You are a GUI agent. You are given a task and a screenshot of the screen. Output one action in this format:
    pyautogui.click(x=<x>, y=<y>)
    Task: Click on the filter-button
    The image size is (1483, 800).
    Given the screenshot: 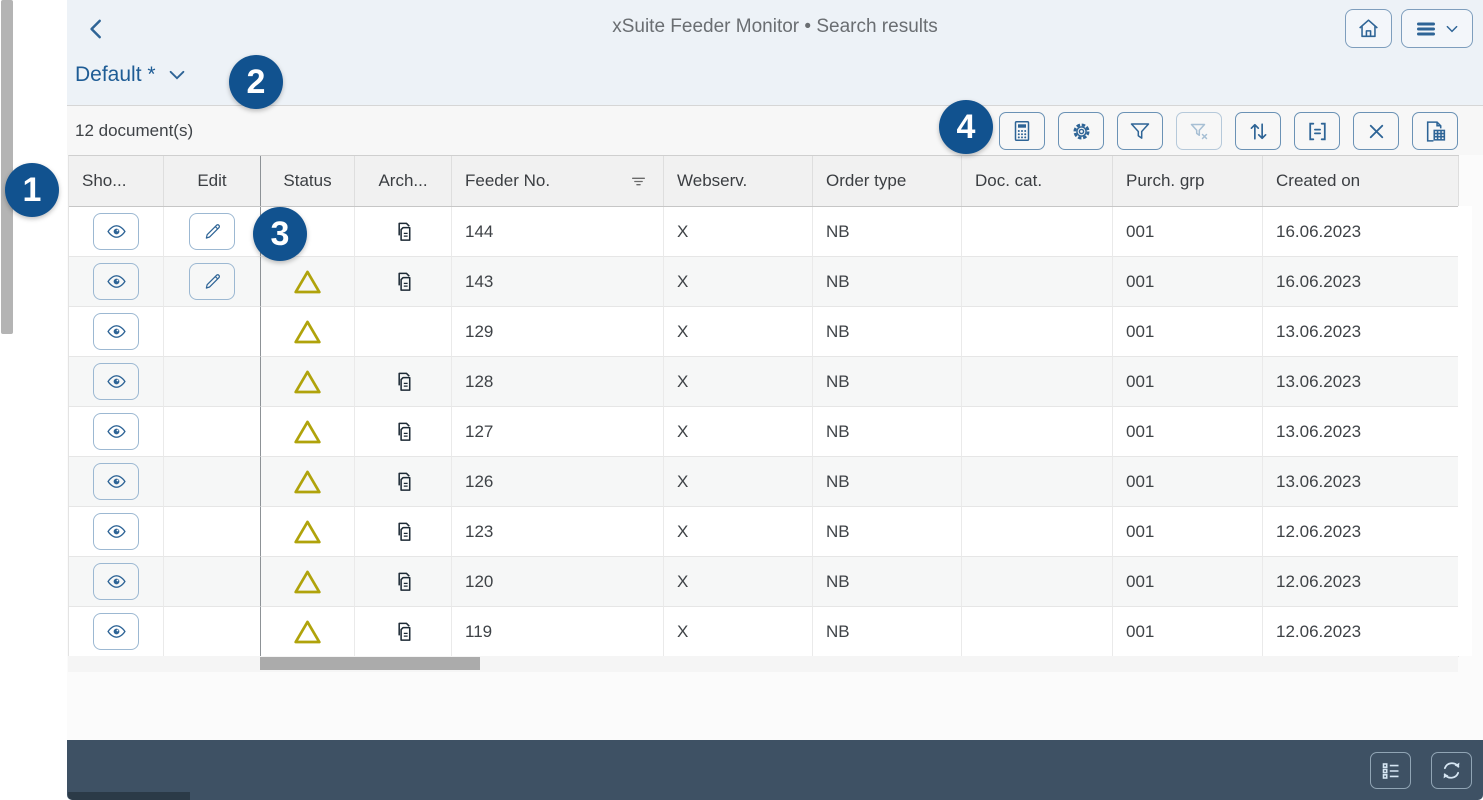 What is the action you would take?
    pyautogui.click(x=1140, y=131)
    